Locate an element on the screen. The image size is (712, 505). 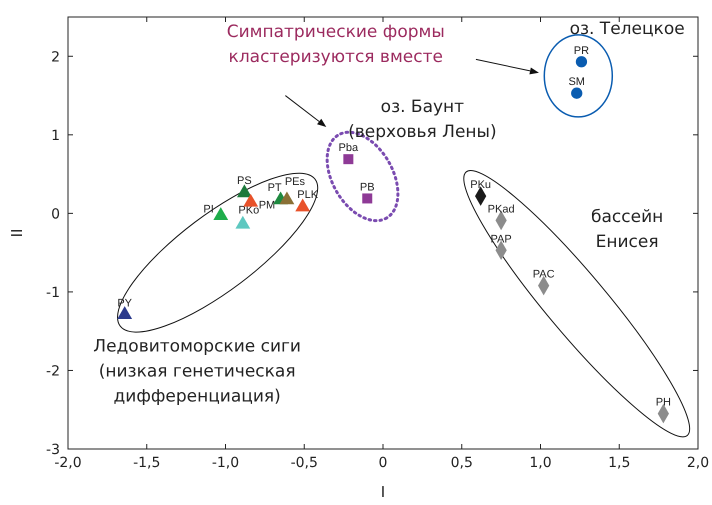
annotation: оз. Телецкое is located at coordinates (627, 28).